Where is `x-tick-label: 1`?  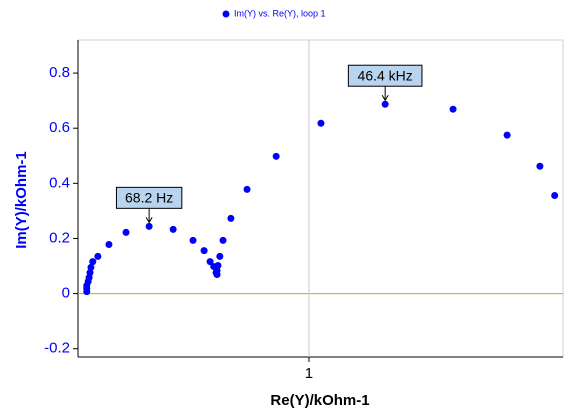 x-tick-label: 1 is located at coordinates (309, 373).